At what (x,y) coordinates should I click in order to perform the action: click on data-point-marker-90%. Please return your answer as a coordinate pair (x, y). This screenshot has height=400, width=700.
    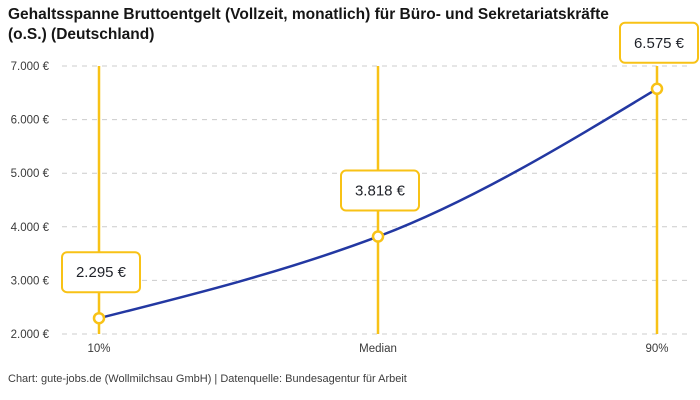
    Looking at the image, I should click on (657, 89).